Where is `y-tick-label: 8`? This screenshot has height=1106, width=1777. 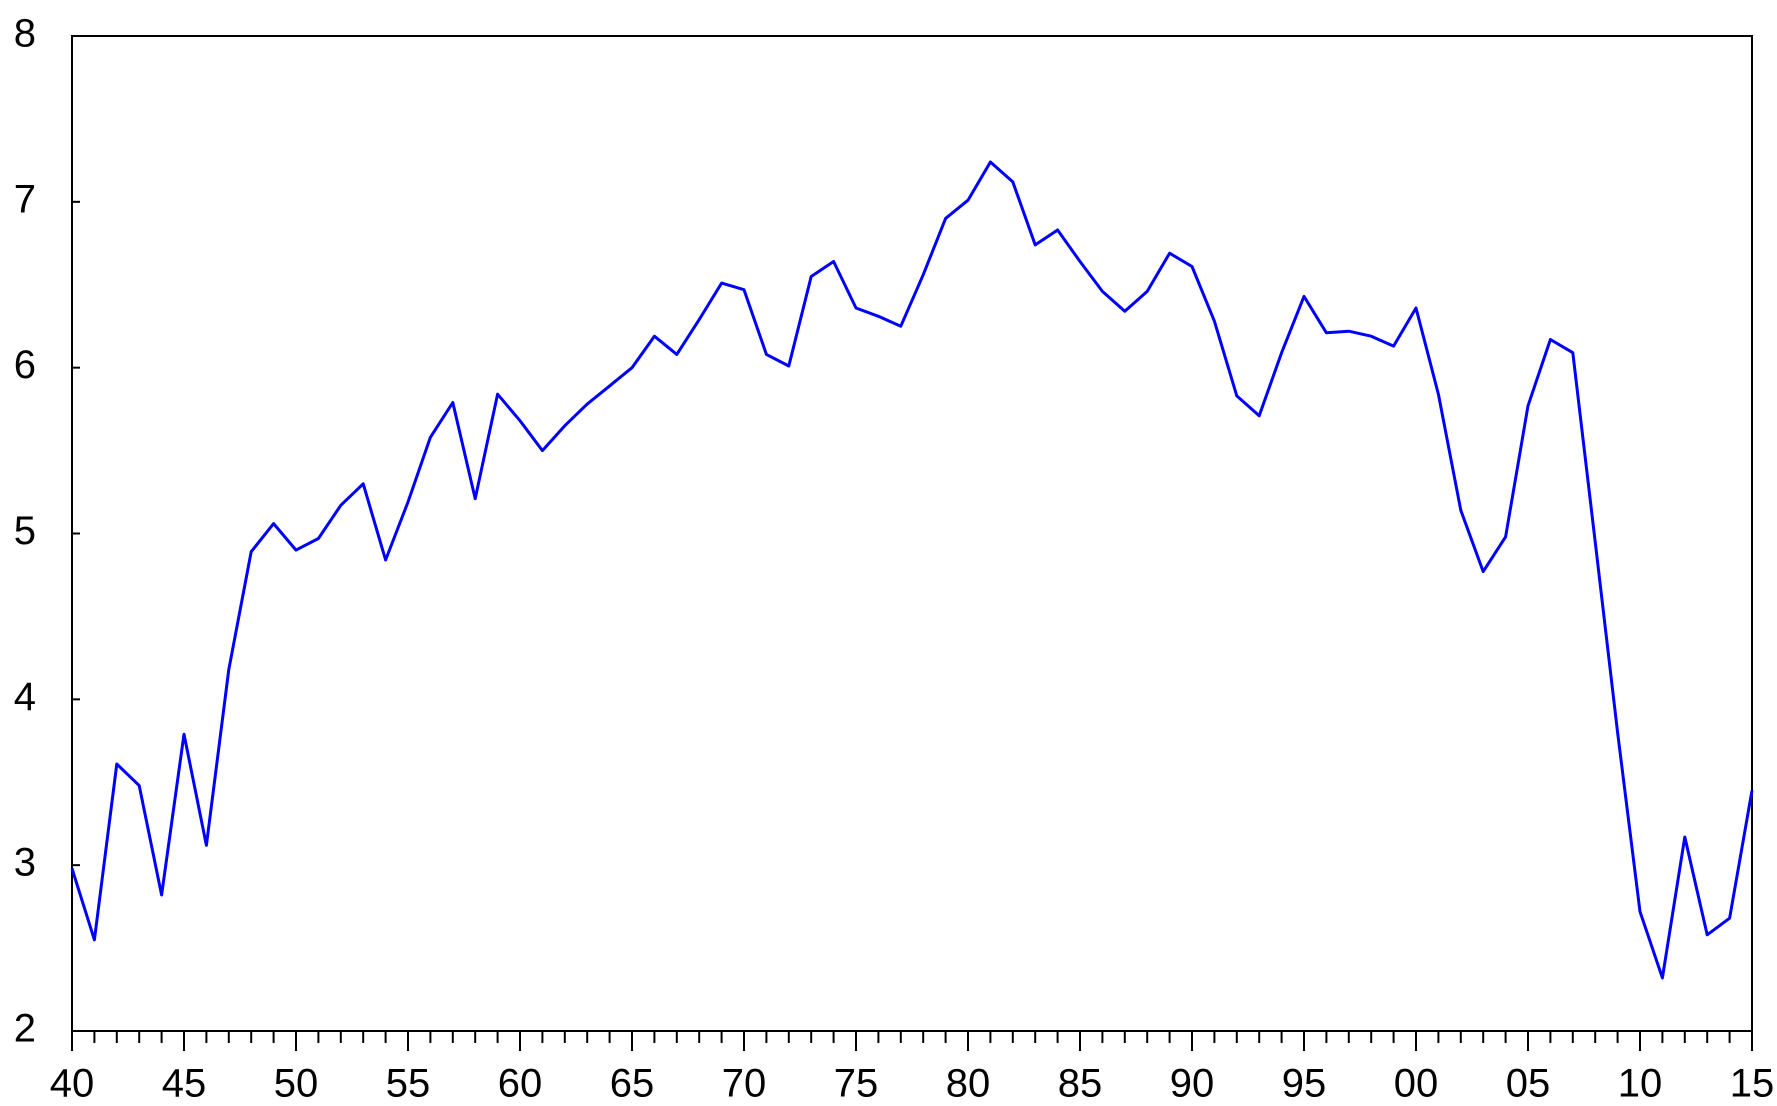
y-tick-label: 8 is located at coordinates (25, 34).